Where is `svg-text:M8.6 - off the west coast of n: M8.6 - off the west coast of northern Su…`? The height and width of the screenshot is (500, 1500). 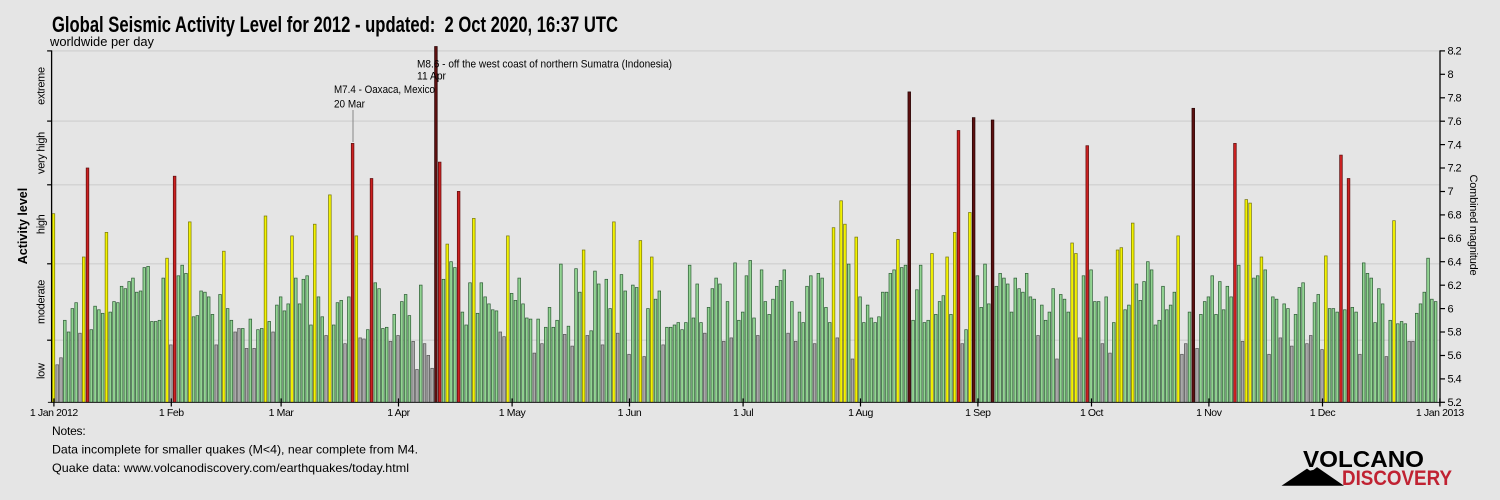
svg-text:M8.6 - off the west coast of n: M8.6 - off the west coast of northern Su… is located at coordinates (544, 65).